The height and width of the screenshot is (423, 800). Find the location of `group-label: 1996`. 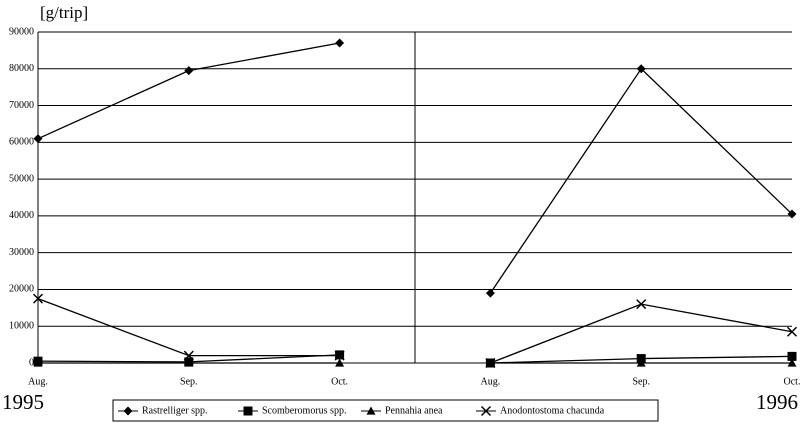

group-label: 1996 is located at coordinates (777, 402).